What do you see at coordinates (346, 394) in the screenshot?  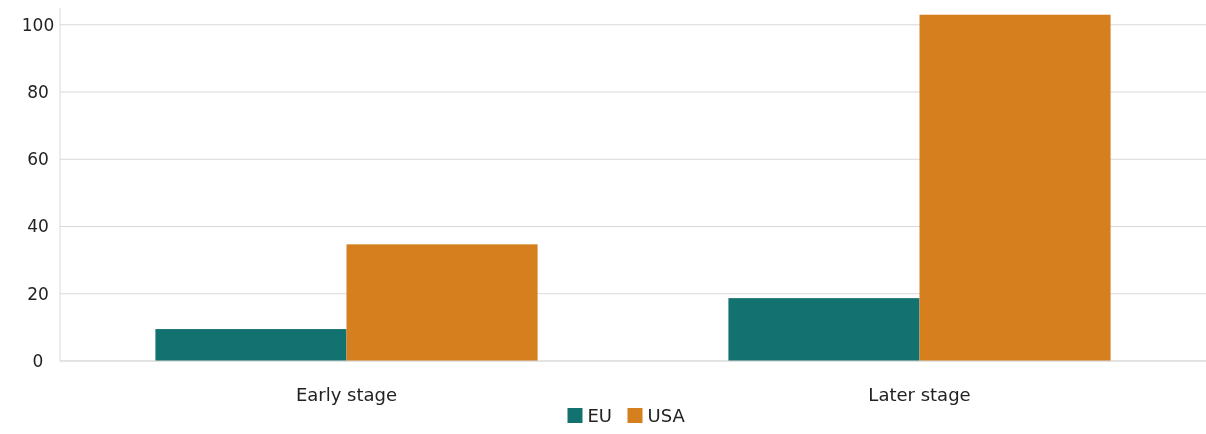 I see `x-tick-label: Early stage` at bounding box center [346, 394].